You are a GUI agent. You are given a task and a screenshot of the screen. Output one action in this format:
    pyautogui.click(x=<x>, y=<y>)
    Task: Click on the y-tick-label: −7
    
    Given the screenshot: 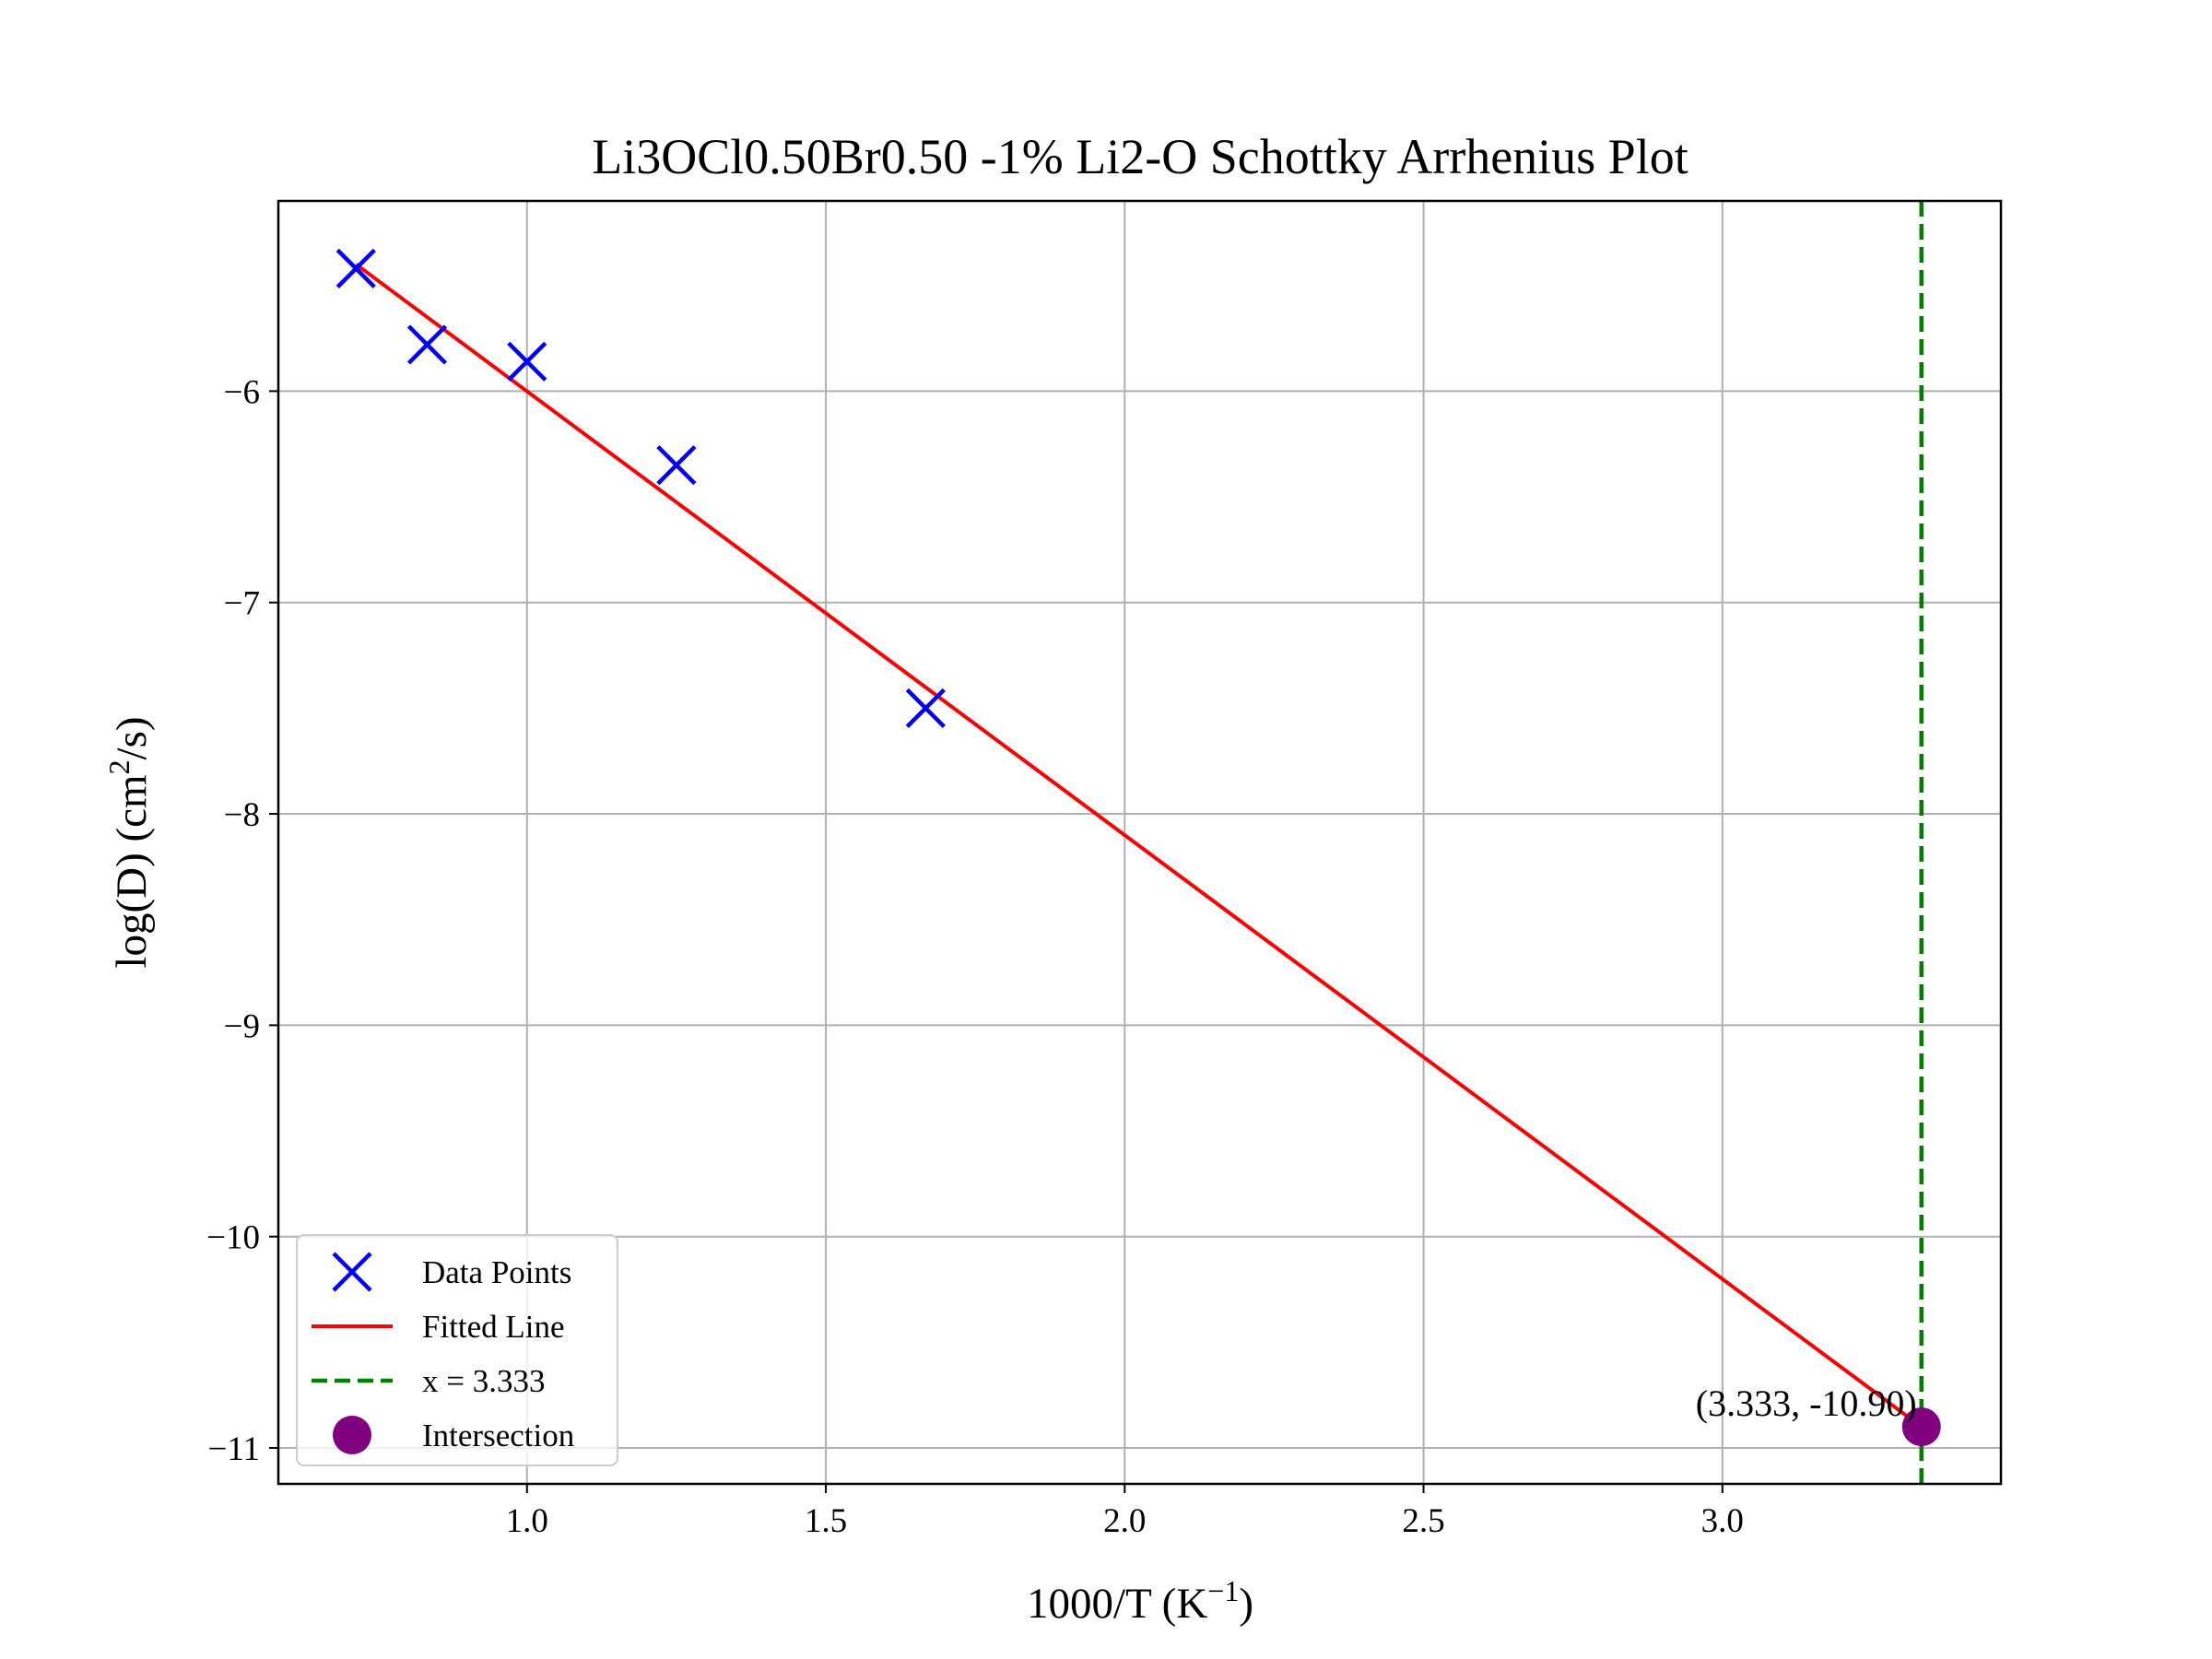 What is the action you would take?
    pyautogui.click(x=242, y=604)
    